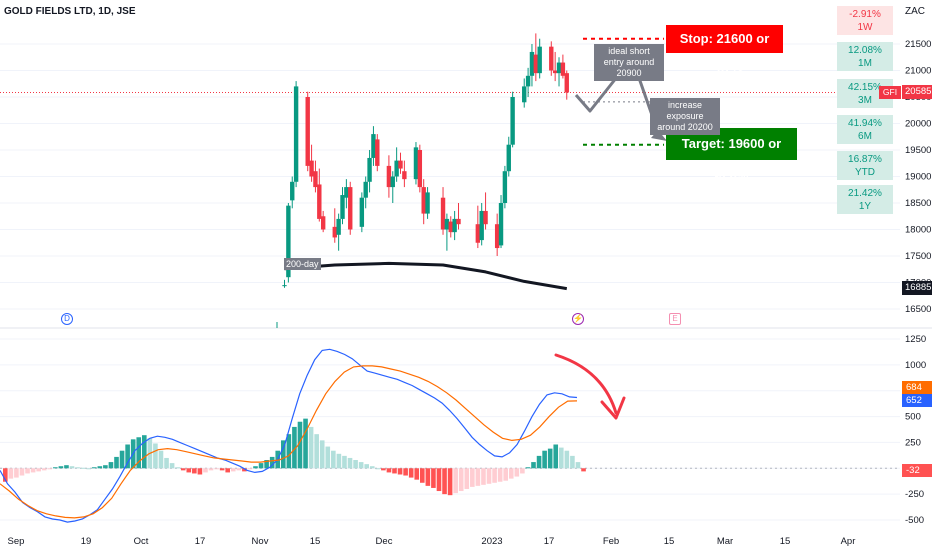 The image size is (932, 550). I want to click on stop-label: Stop: 21600 or +4.7%, so click(724, 49).